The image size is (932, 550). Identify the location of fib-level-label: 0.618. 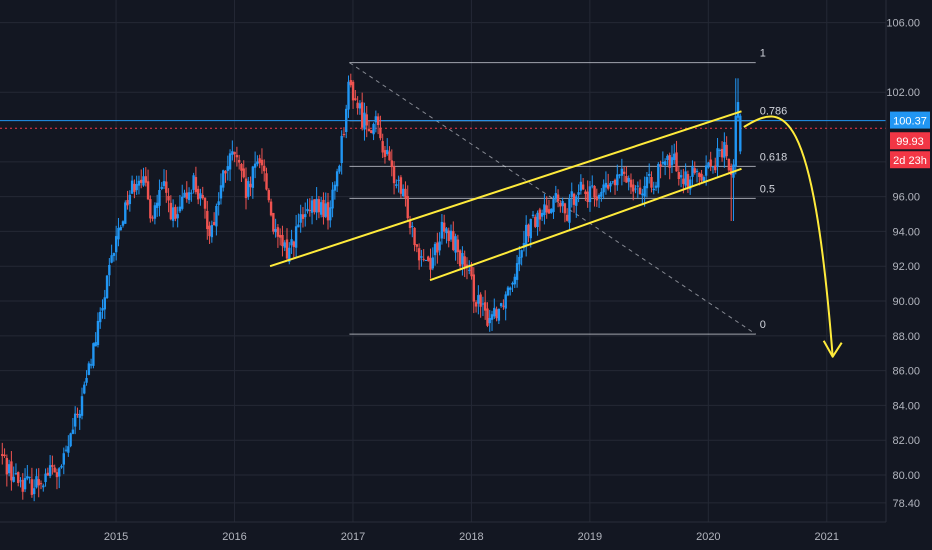
(774, 157).